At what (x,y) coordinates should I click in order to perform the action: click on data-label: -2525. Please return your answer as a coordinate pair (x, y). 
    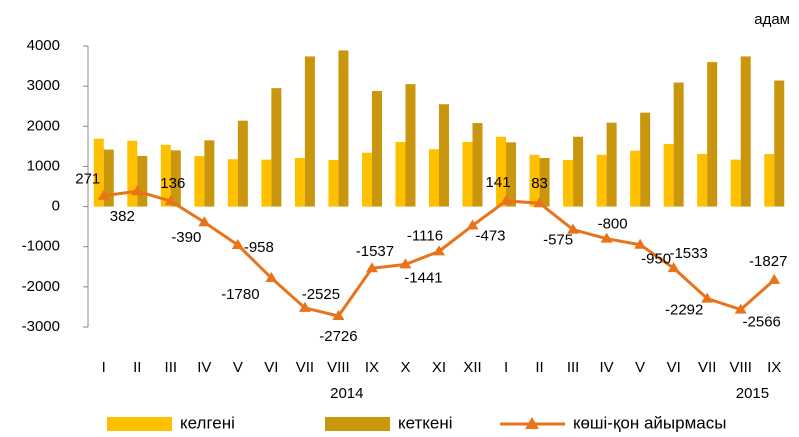
    Looking at the image, I should click on (321, 294).